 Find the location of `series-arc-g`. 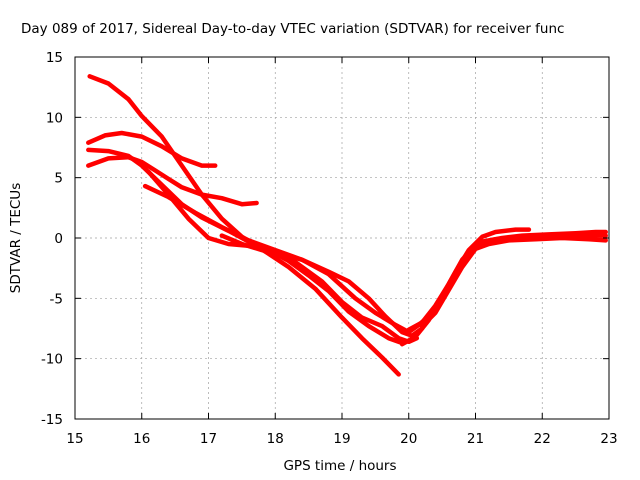

series-arc-g is located at coordinates (312, 289).